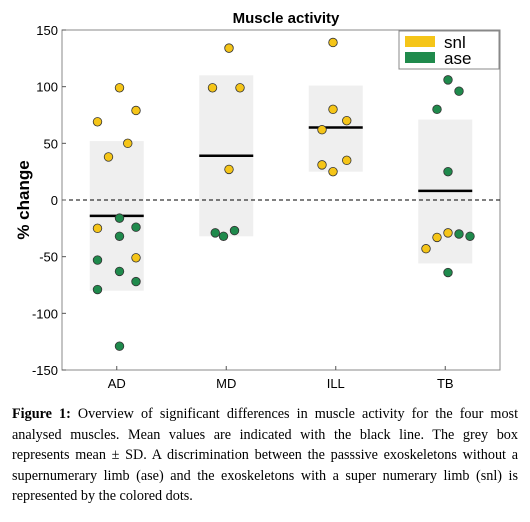 The height and width of the screenshot is (522, 530). What do you see at coordinates (286, 18) in the screenshot?
I see `chart-title: Muscle activity` at bounding box center [286, 18].